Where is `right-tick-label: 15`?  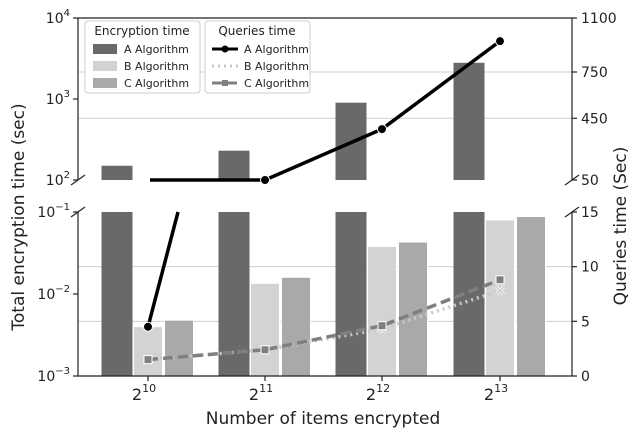 right-tick-label: 15 is located at coordinates (590, 213).